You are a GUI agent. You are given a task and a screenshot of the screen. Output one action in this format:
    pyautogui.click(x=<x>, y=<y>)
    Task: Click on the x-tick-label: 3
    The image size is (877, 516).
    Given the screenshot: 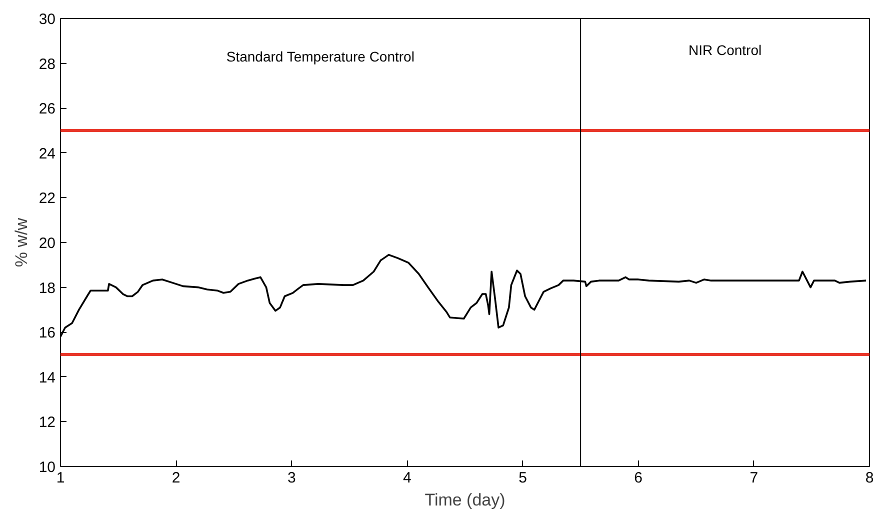 What is the action you would take?
    pyautogui.click(x=291, y=478)
    